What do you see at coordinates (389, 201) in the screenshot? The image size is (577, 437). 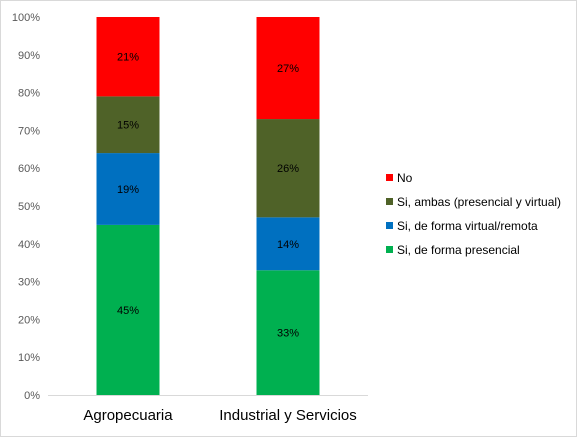 I see `legend-swatch-si-ambas-presencial-y-virtual` at bounding box center [389, 201].